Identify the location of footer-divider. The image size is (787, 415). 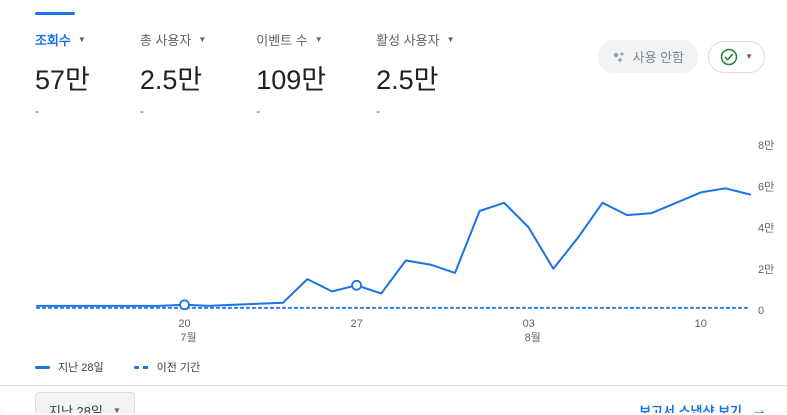
(393, 385).